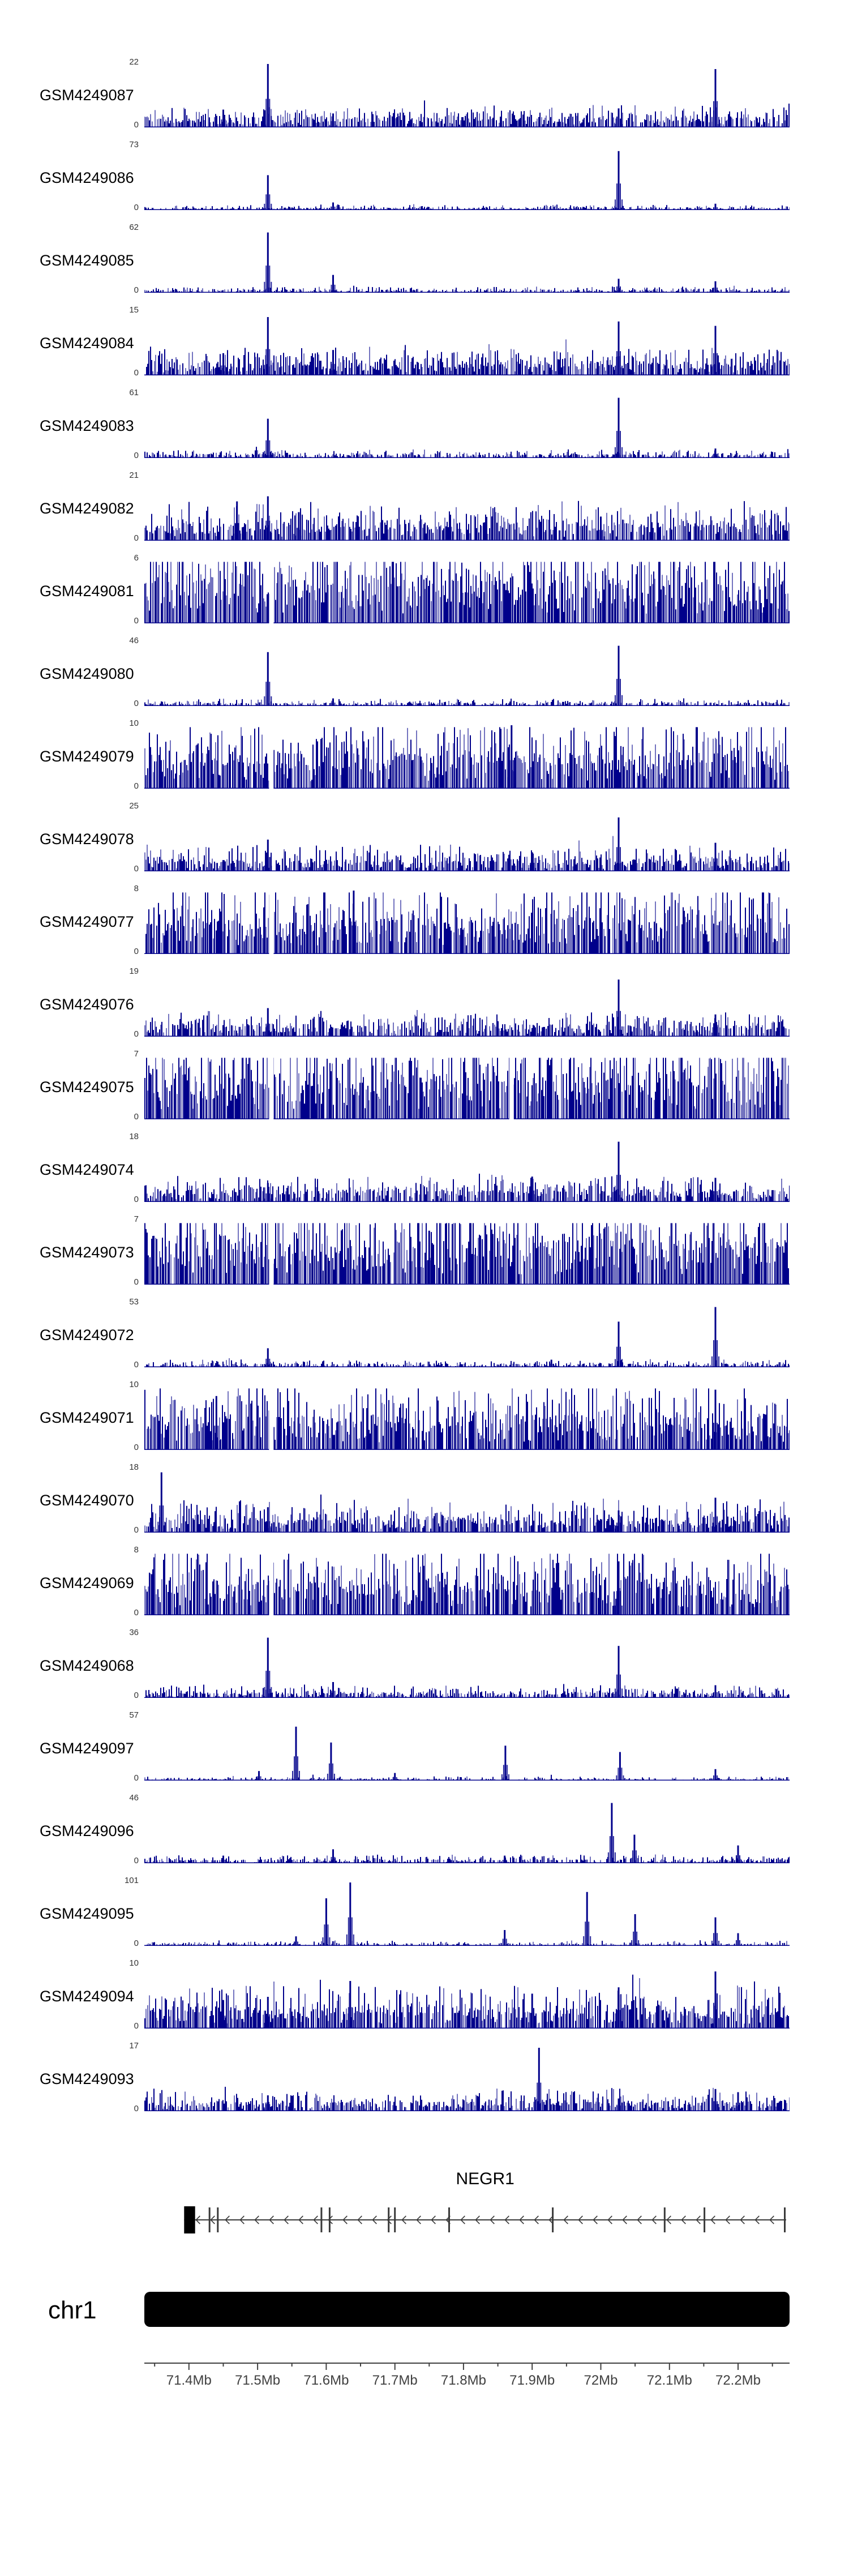  Describe the element at coordinates (424, 1004) in the screenshot. I see `track-row: GSM4249076 19 0` at that location.